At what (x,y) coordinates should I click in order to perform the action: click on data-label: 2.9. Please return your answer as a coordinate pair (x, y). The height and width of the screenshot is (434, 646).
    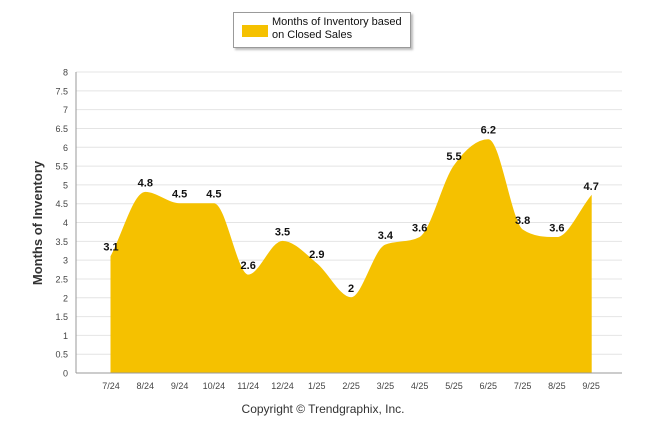
    Looking at the image, I should click on (316, 255).